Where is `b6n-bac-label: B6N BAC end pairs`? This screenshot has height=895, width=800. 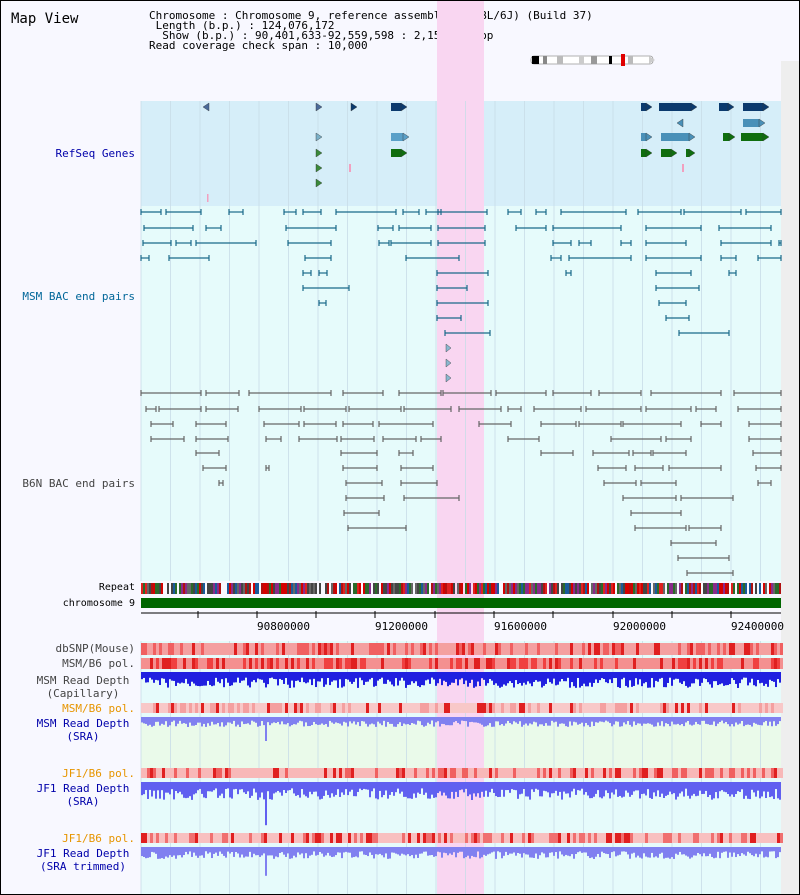
b6n-bac-label: B6N BAC end pairs is located at coordinates (78, 483).